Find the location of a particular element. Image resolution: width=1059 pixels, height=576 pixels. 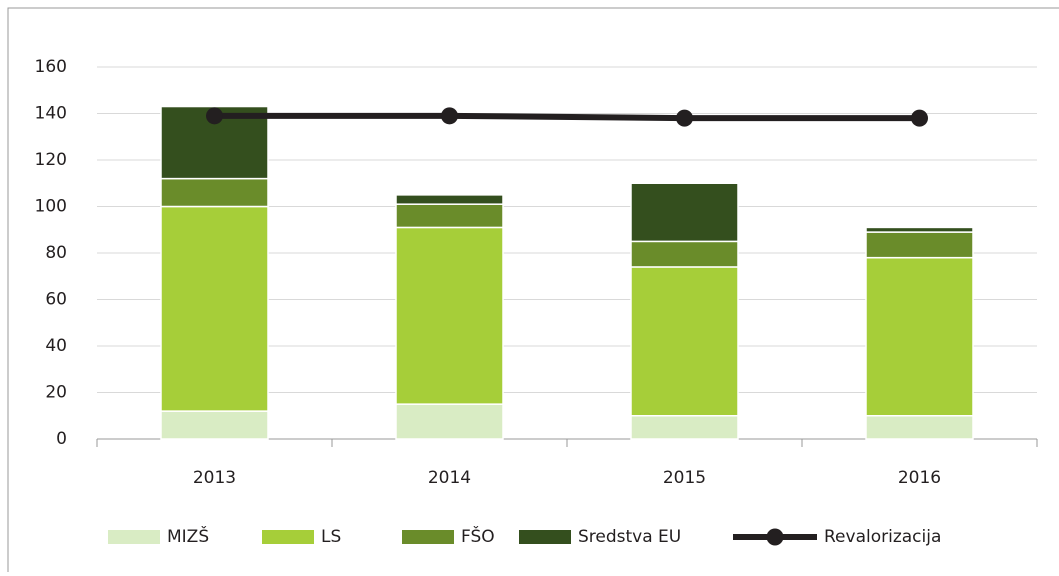

legend-label: LS is located at coordinates (331, 537).